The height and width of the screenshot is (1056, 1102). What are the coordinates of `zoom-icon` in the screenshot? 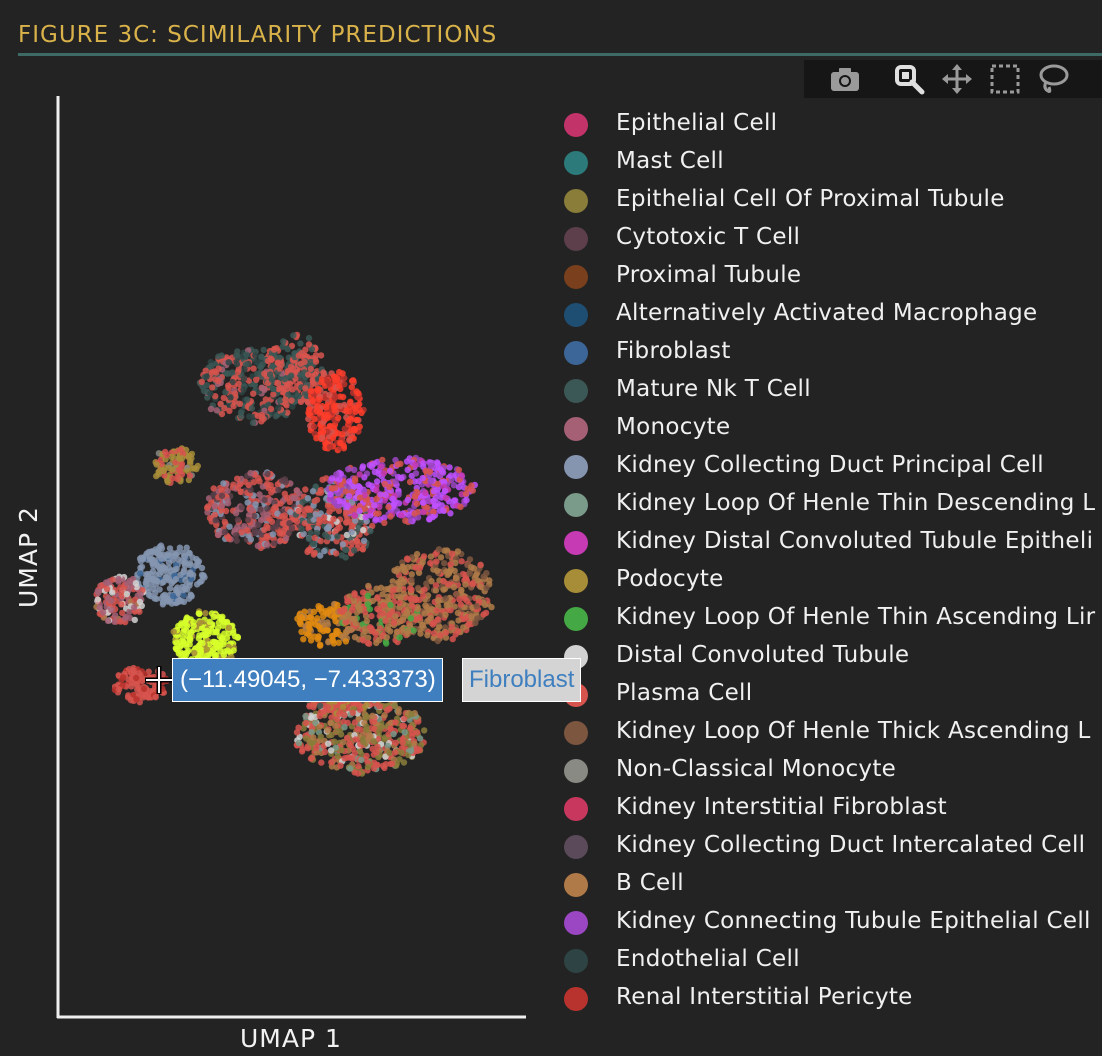 It's located at (908, 79).